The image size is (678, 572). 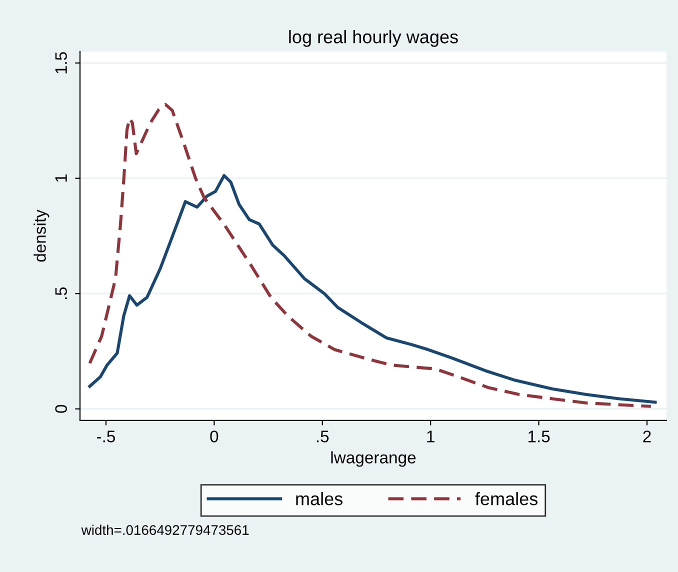 I want to click on y-axis-title: density, so click(x=42, y=236).